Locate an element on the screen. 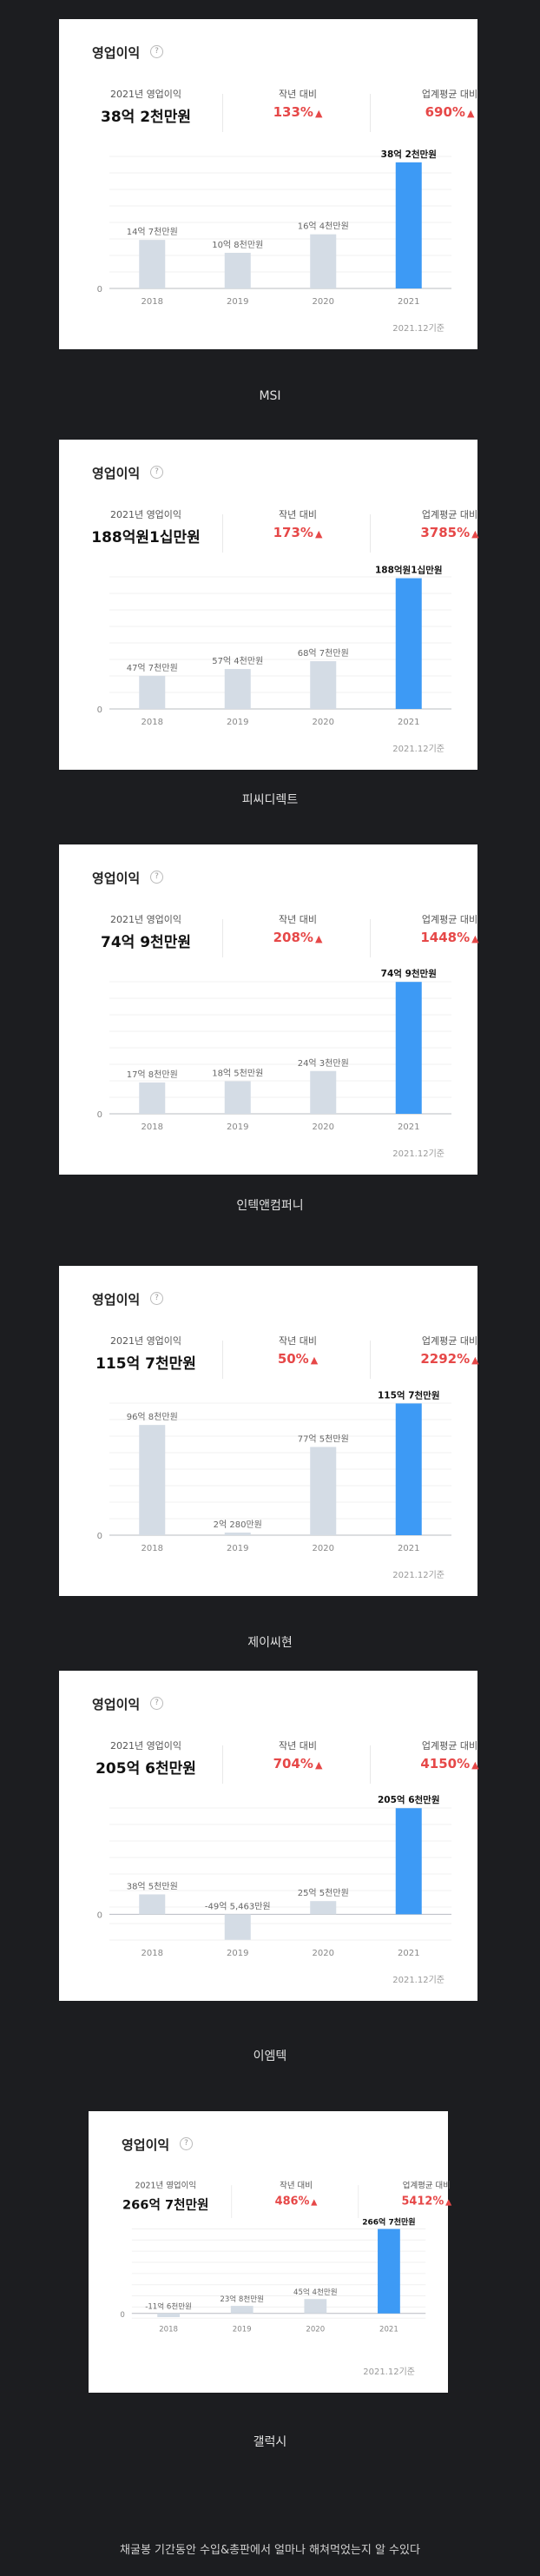 The image size is (540, 2576). company-caption: 제이씨현 is located at coordinates (270, 1643).